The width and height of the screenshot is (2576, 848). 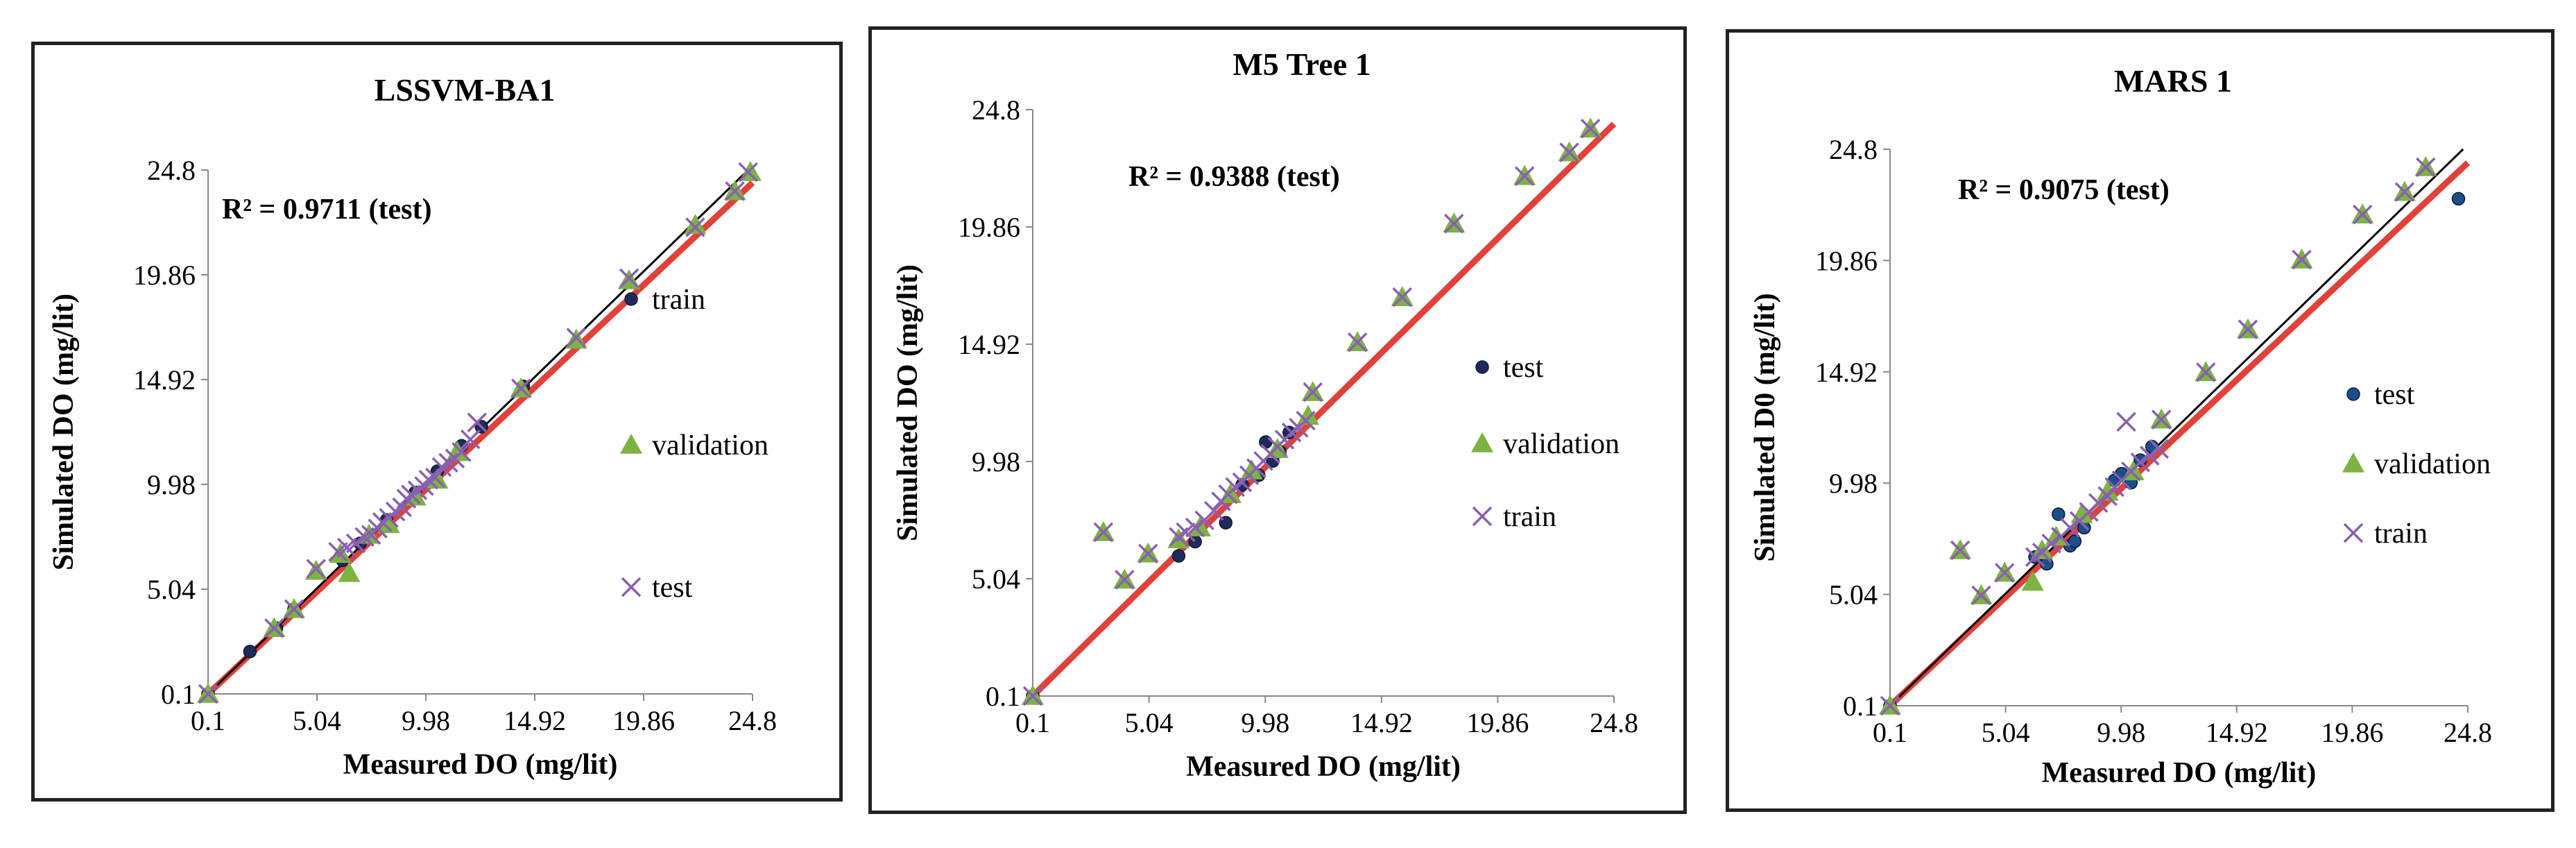 I want to click on legend-label: train, so click(x=678, y=300).